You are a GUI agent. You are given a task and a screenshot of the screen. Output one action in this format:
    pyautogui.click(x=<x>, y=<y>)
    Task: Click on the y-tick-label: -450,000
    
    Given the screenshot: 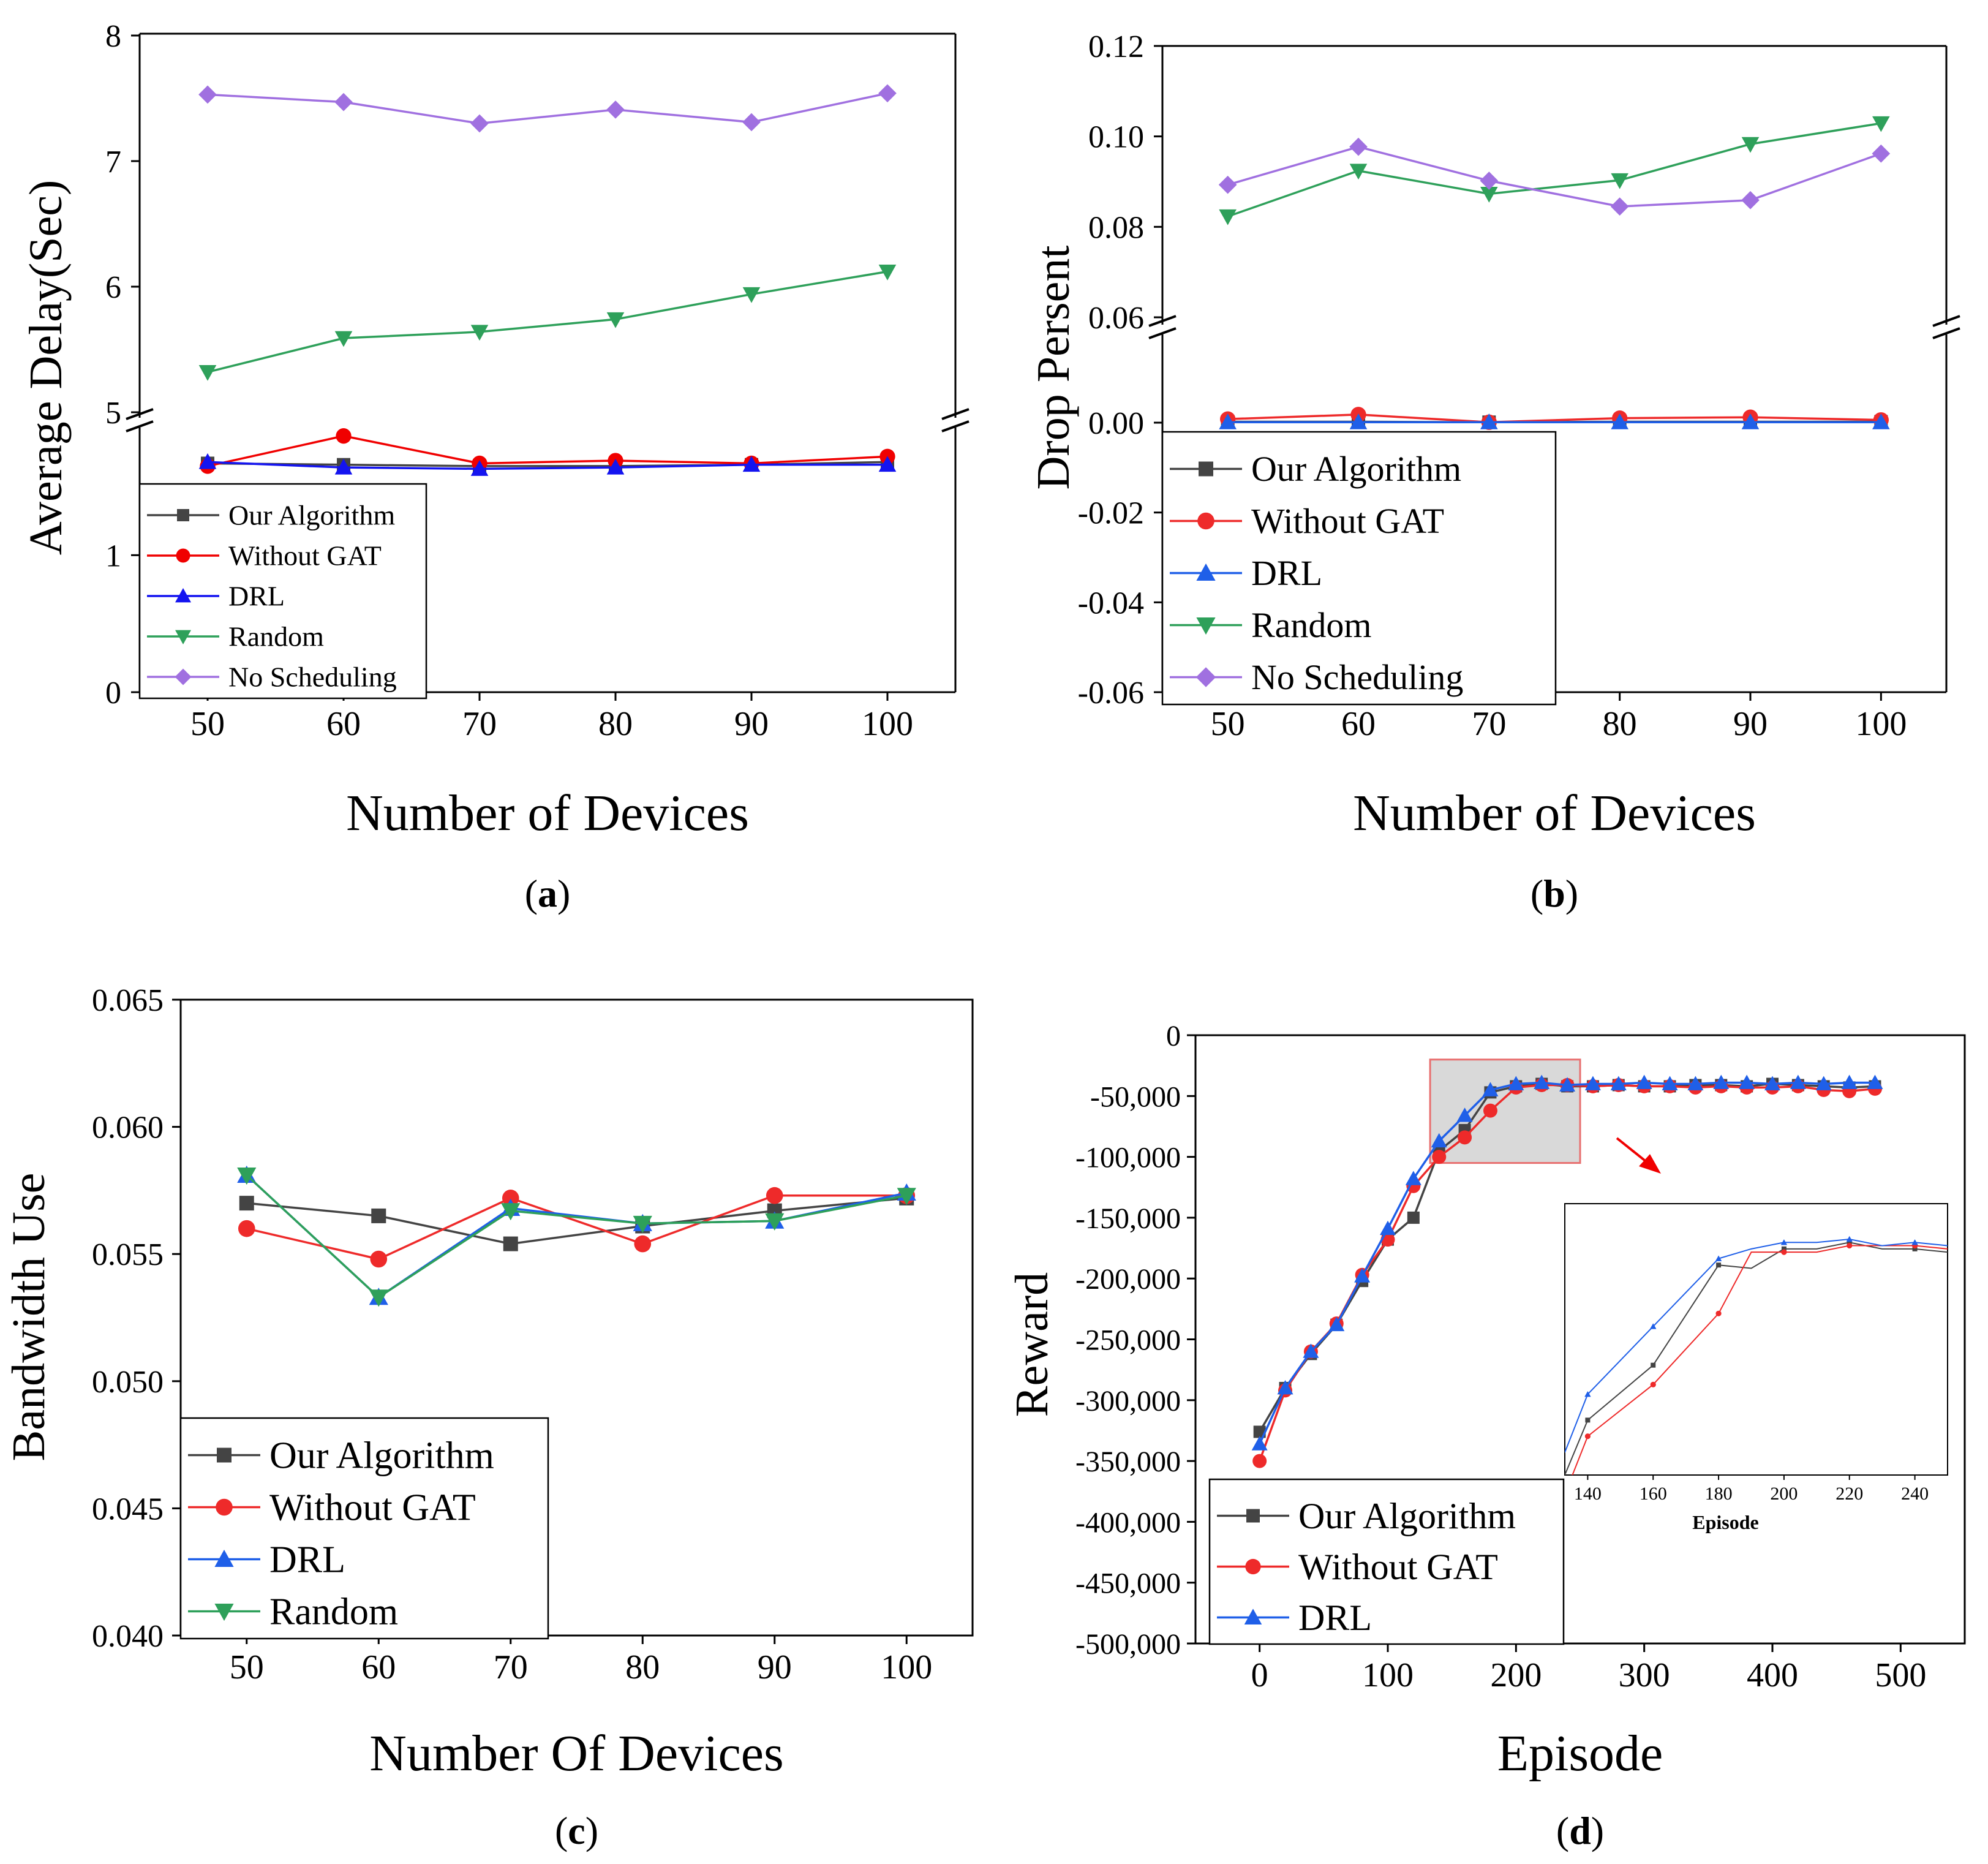 What is the action you would take?
    pyautogui.click(x=1128, y=1584)
    